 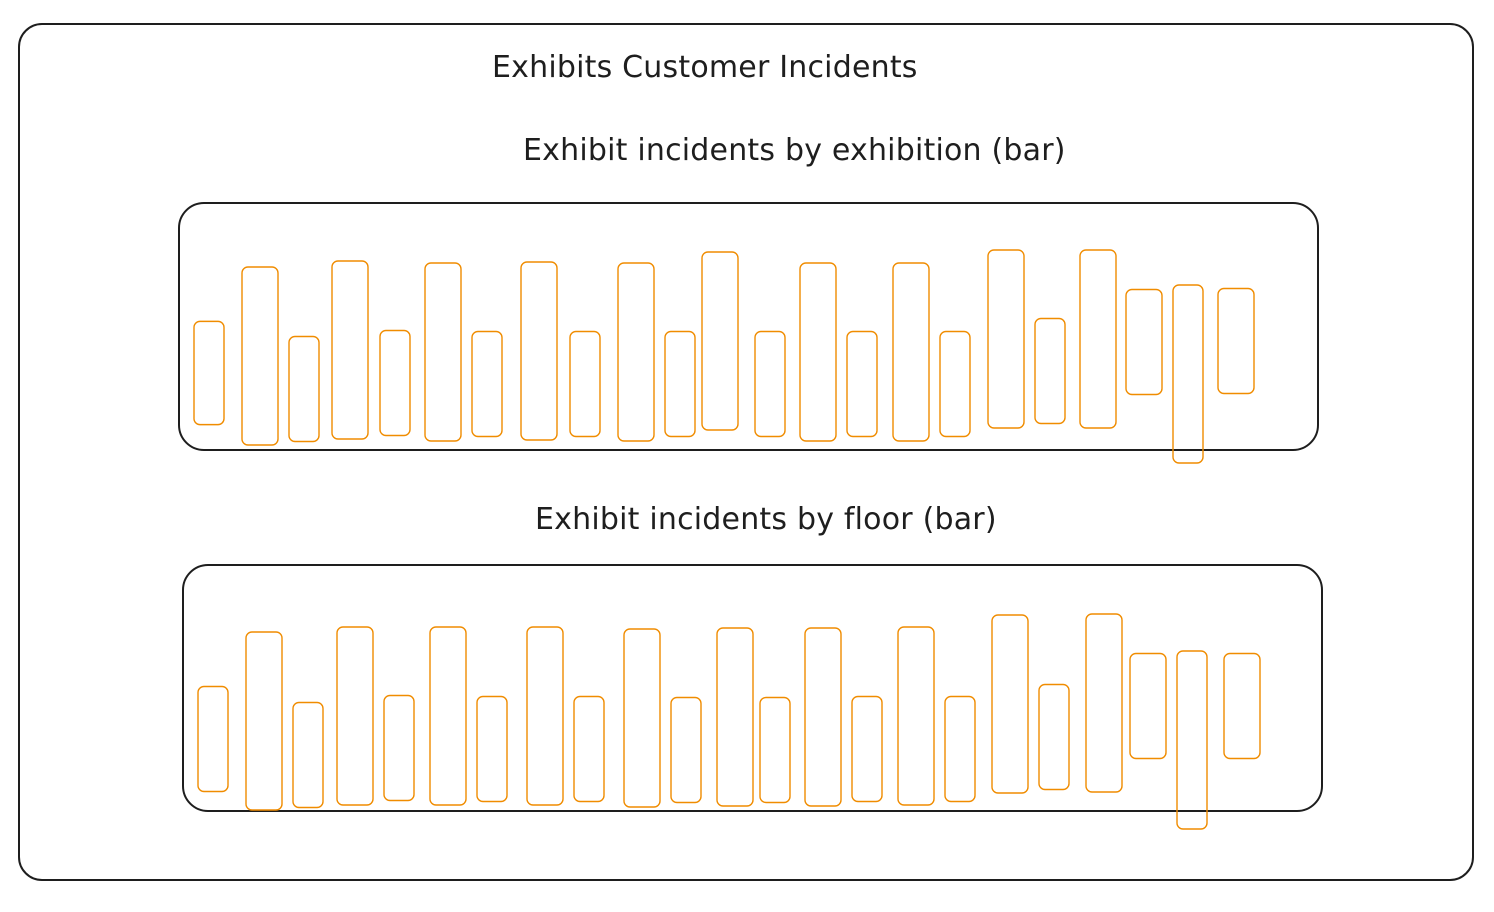 What do you see at coordinates (766, 519) in the screenshot?
I see `chart-title-floor: Exhibit incidents by floor (bar)` at bounding box center [766, 519].